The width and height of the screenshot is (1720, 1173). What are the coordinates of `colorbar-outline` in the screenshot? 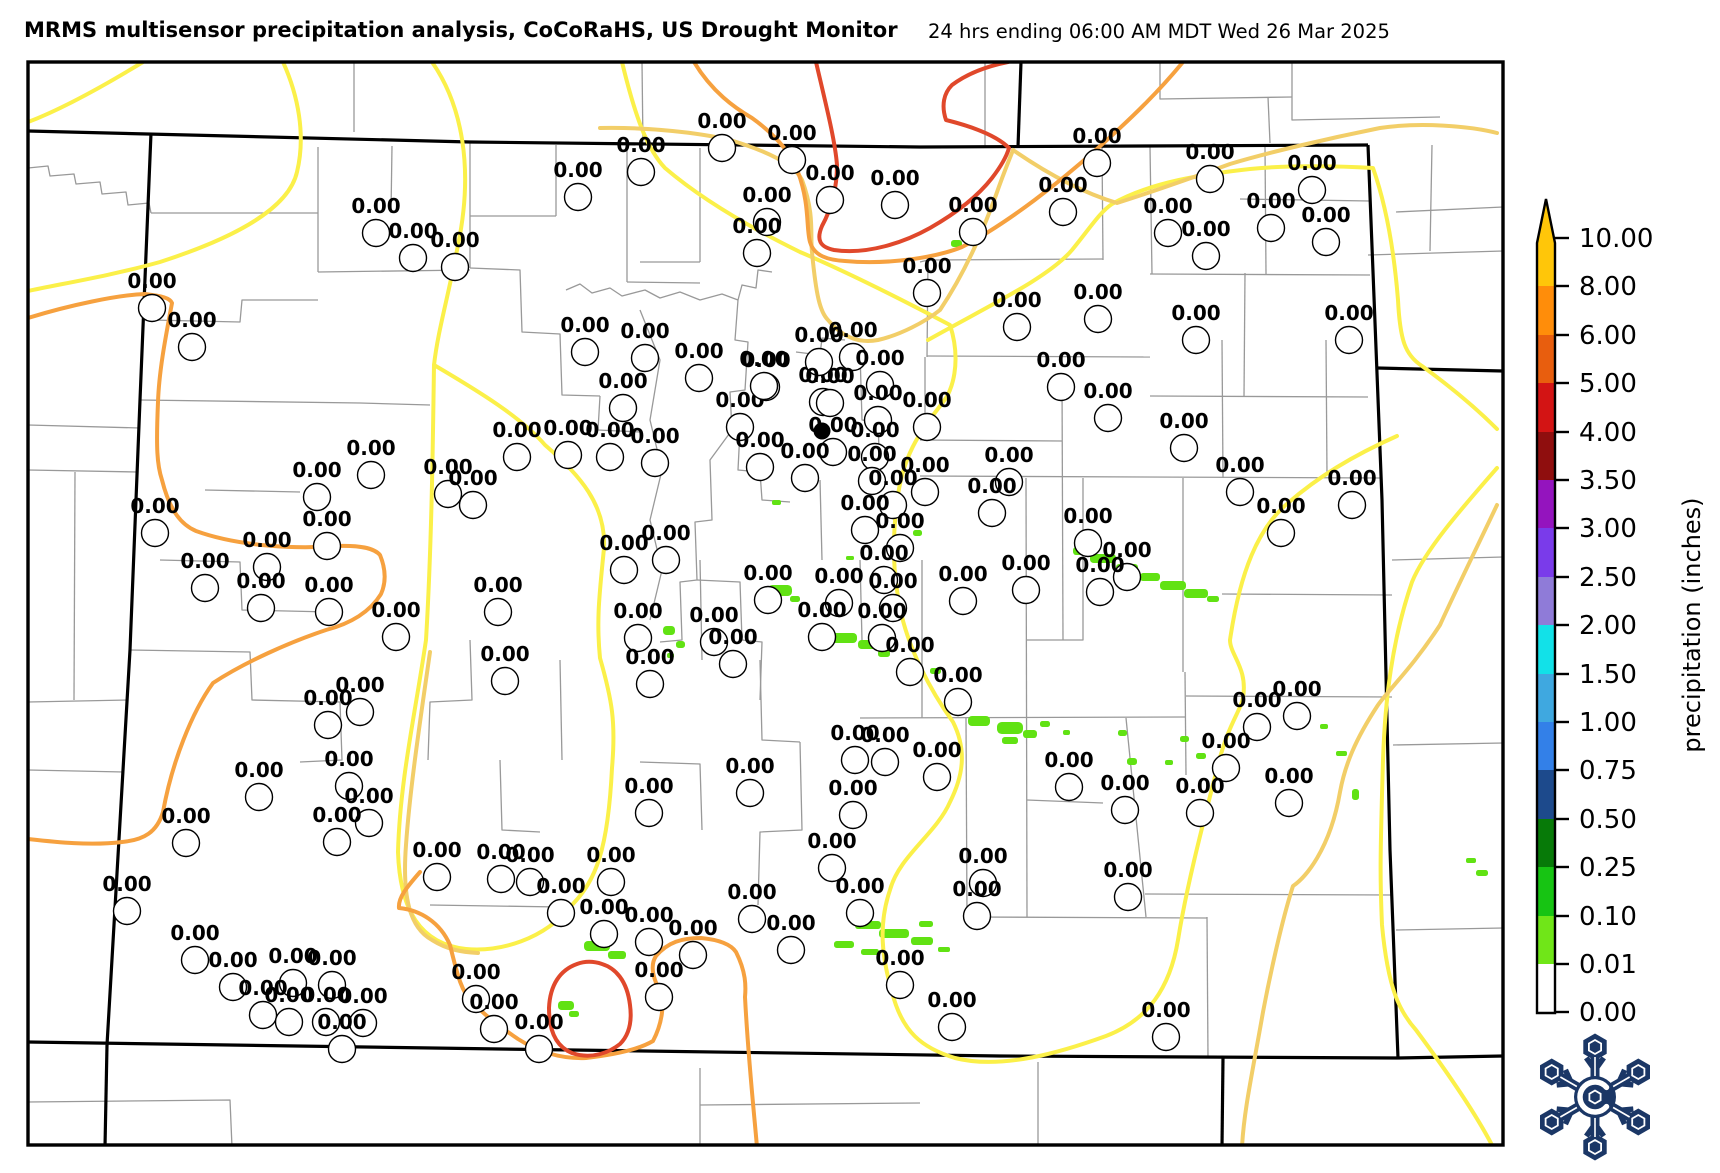 It's located at (1546, 606).